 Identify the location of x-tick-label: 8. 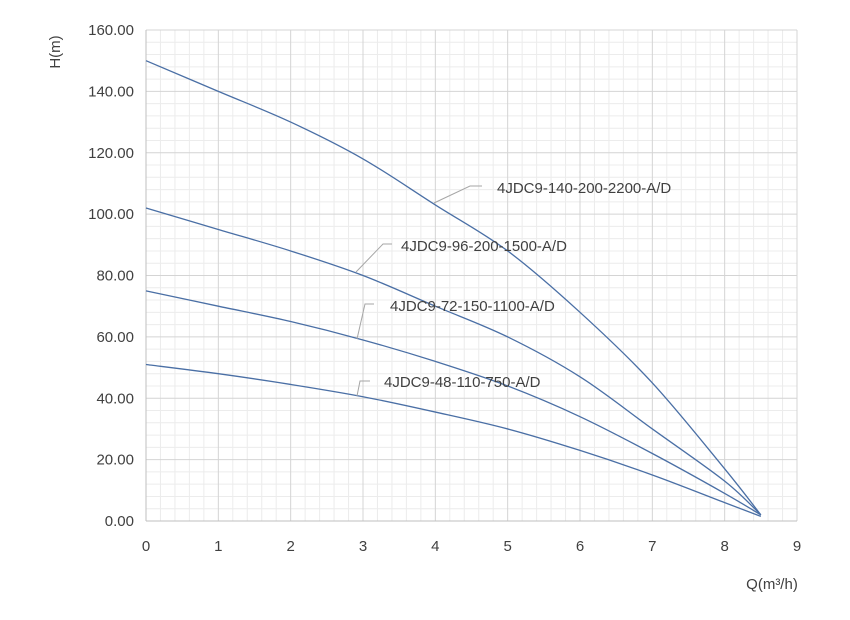
(724, 546).